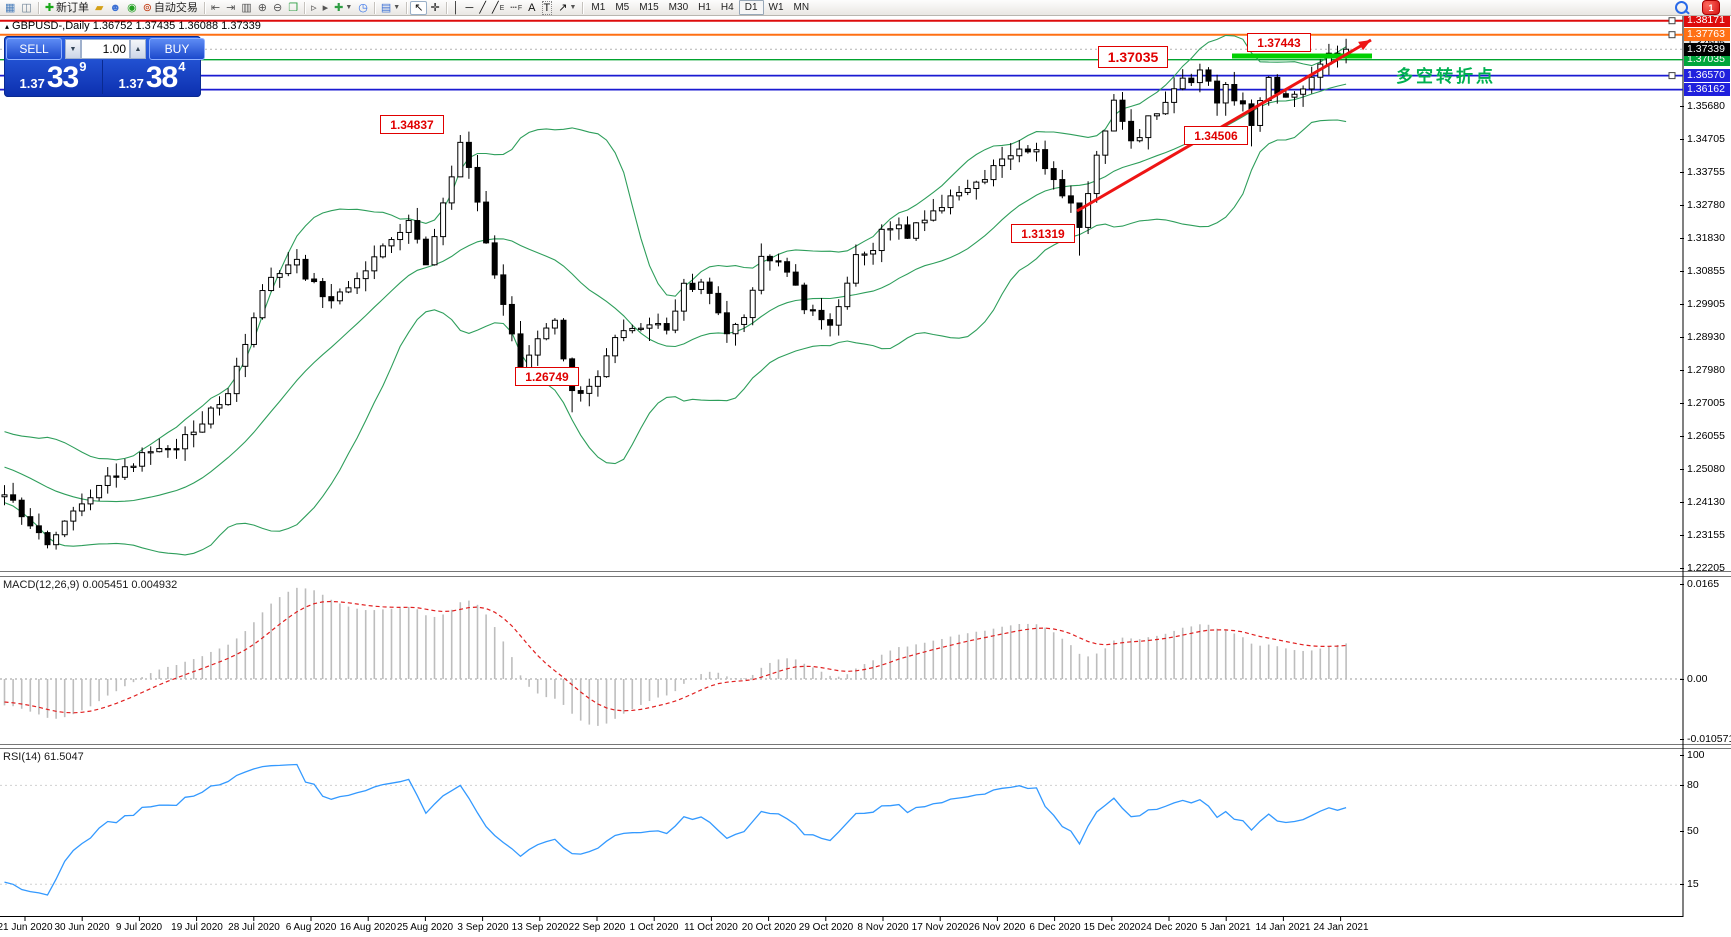 The height and width of the screenshot is (937, 1731). Describe the element at coordinates (10, 7) in the screenshot. I see `chart-window-icon: ▦` at that location.